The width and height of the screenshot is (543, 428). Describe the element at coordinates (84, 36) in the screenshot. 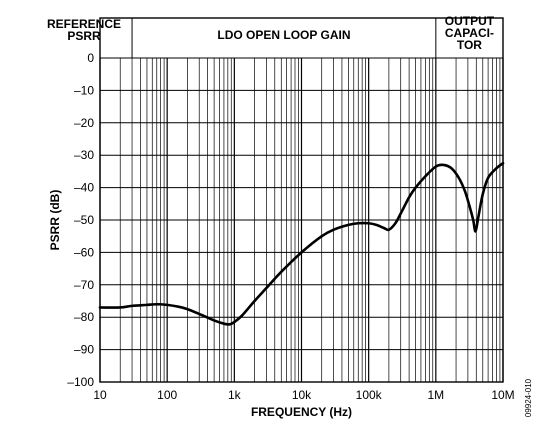

I see `region-label-line: PSRR` at that location.